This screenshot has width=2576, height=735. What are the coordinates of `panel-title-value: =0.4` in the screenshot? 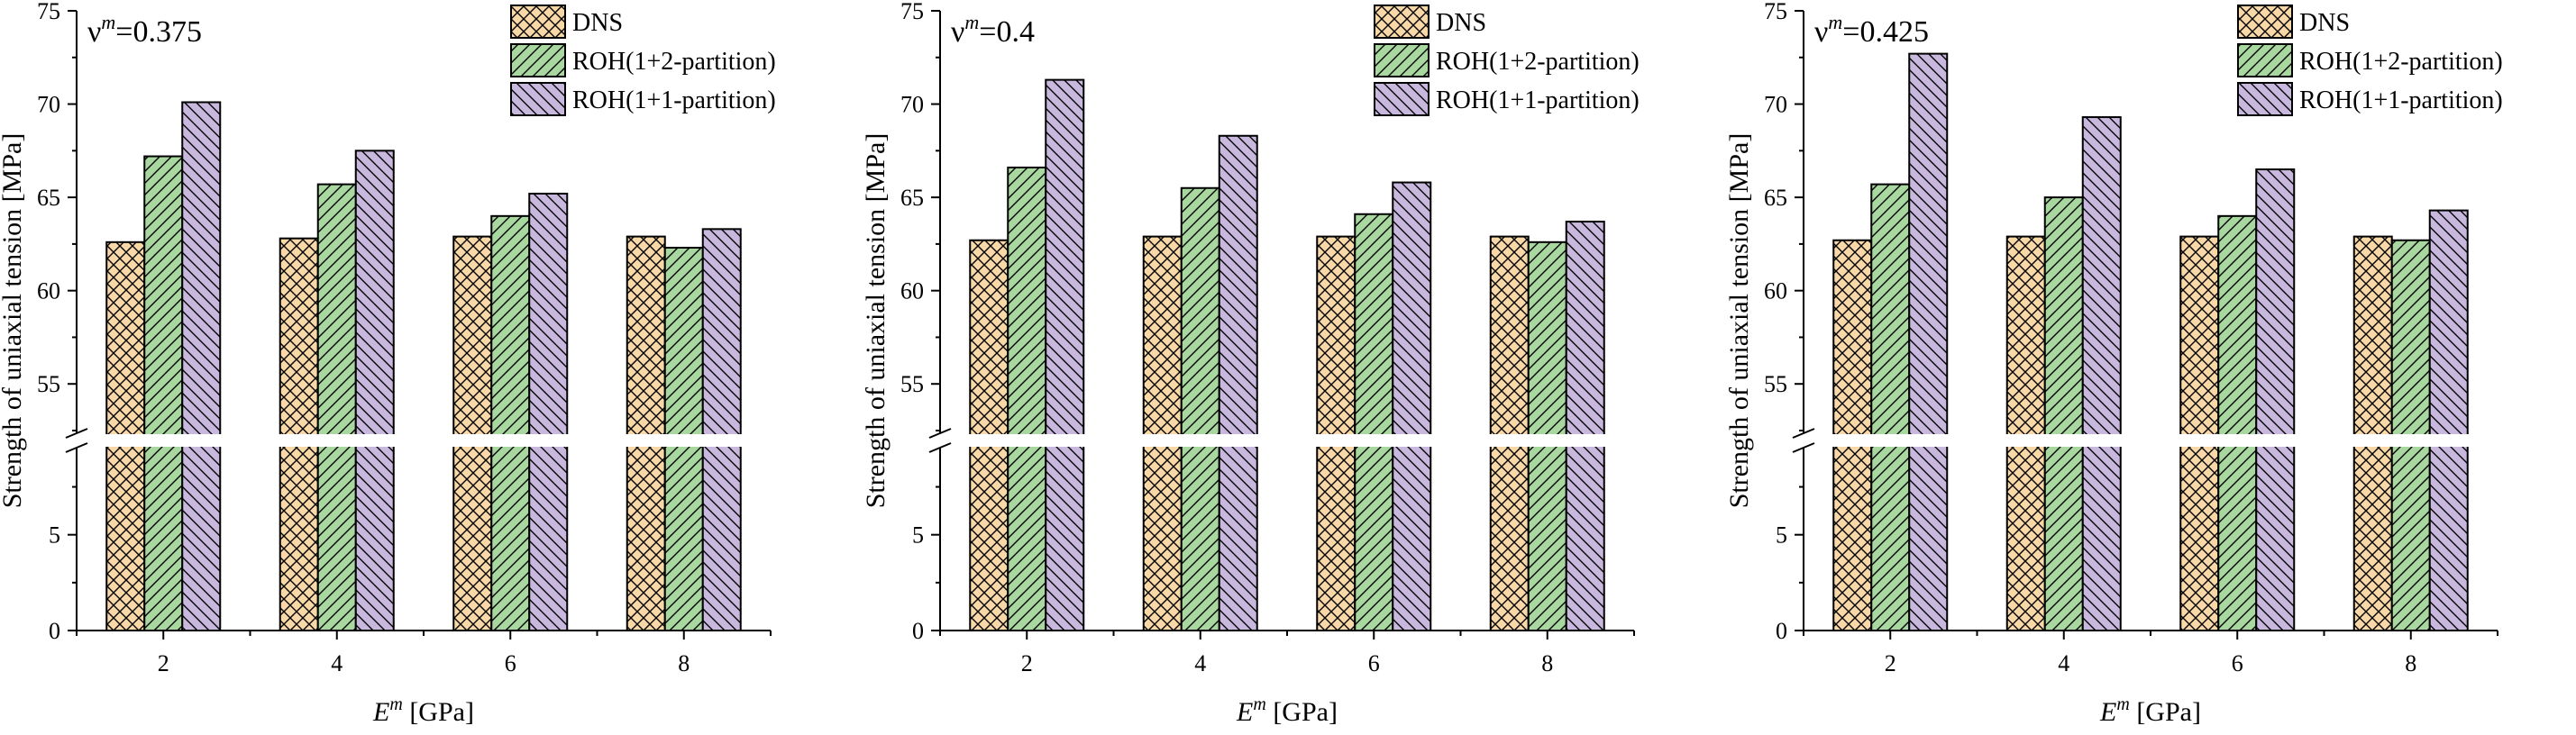 It's located at (1007, 32).